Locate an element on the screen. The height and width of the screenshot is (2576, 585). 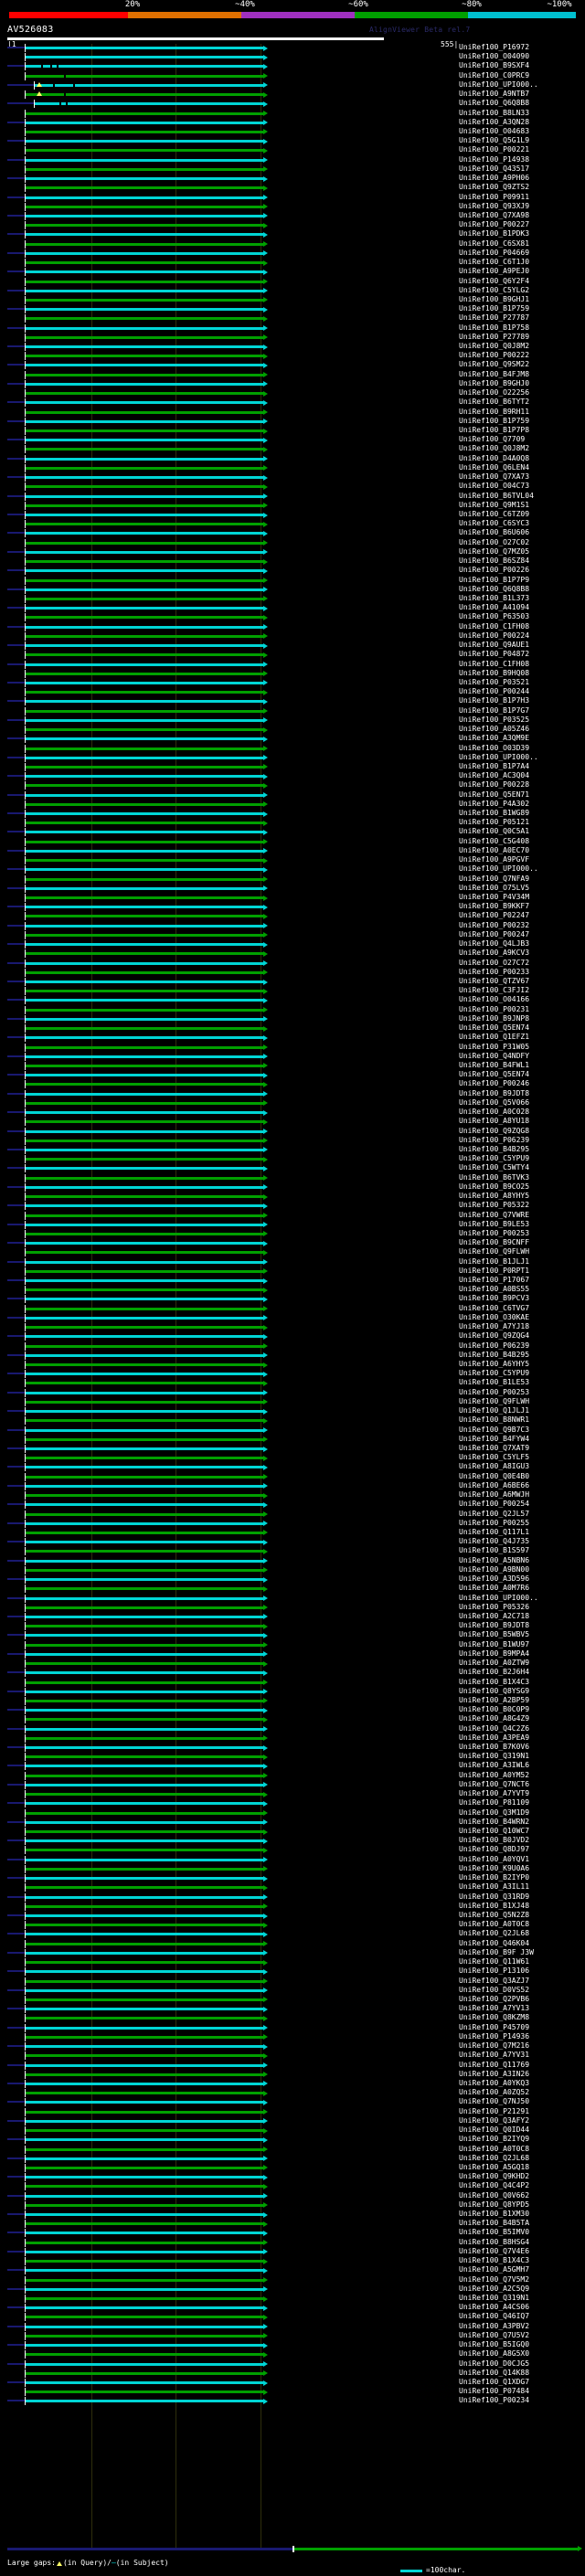
hit-row: UniRef100_B9CNFF is located at coordinates (293, 1243).